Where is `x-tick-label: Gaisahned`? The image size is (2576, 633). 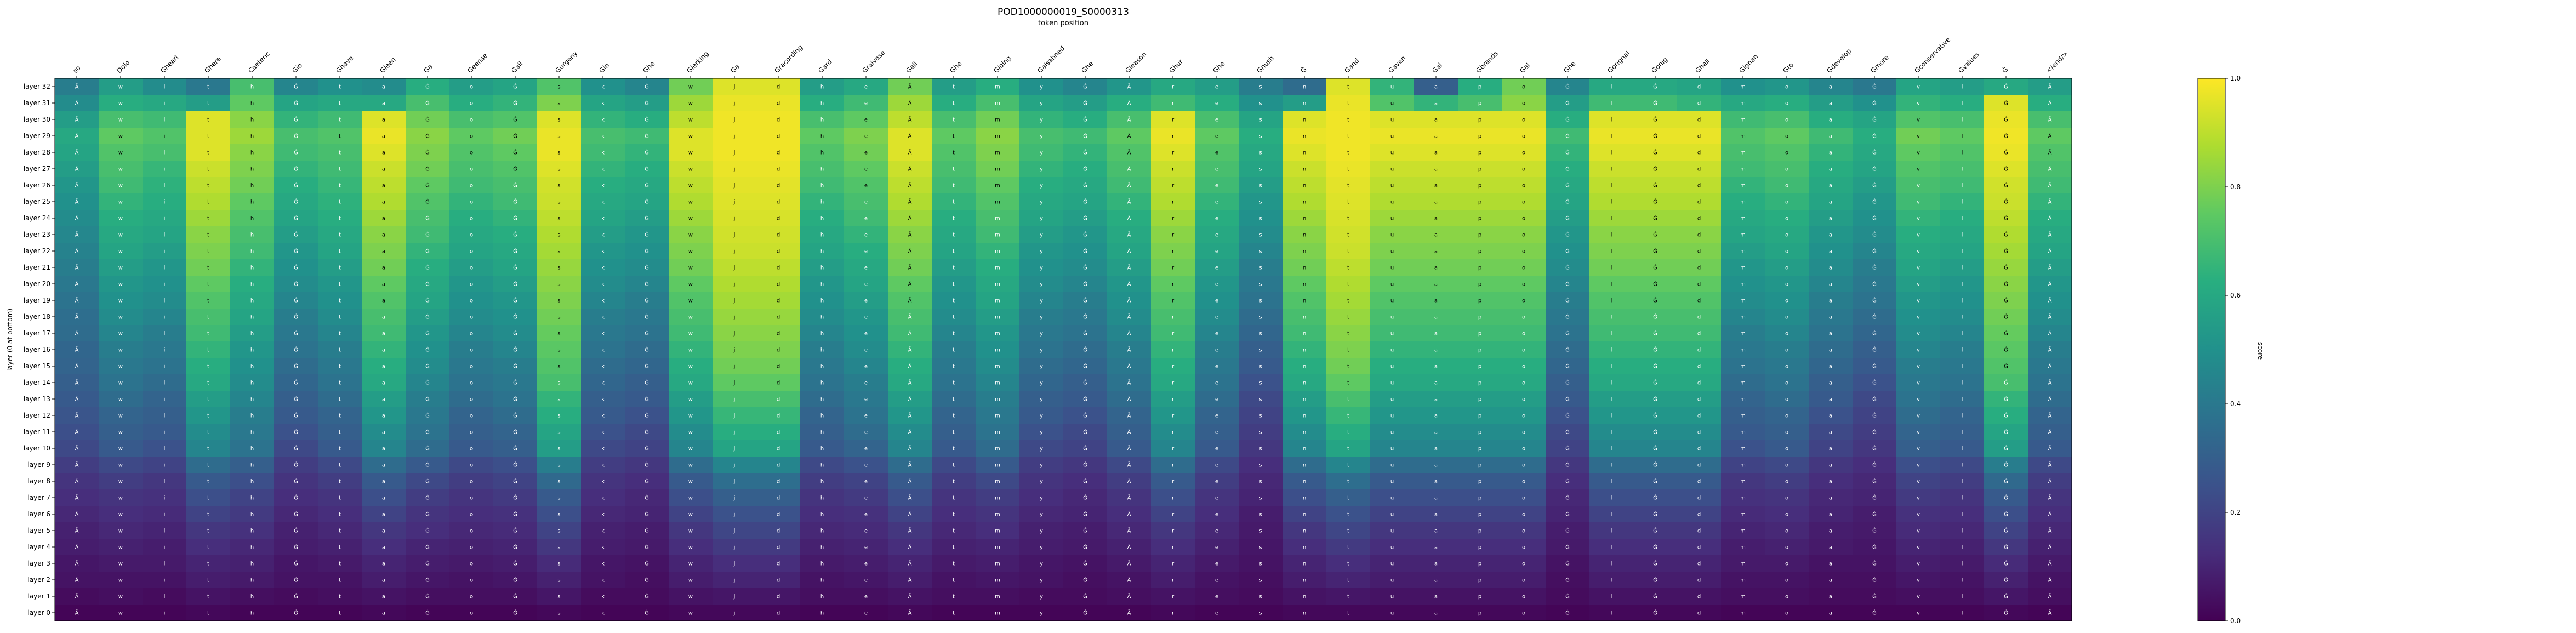
x-tick-label: Gaisahned is located at coordinates (1051, 59).